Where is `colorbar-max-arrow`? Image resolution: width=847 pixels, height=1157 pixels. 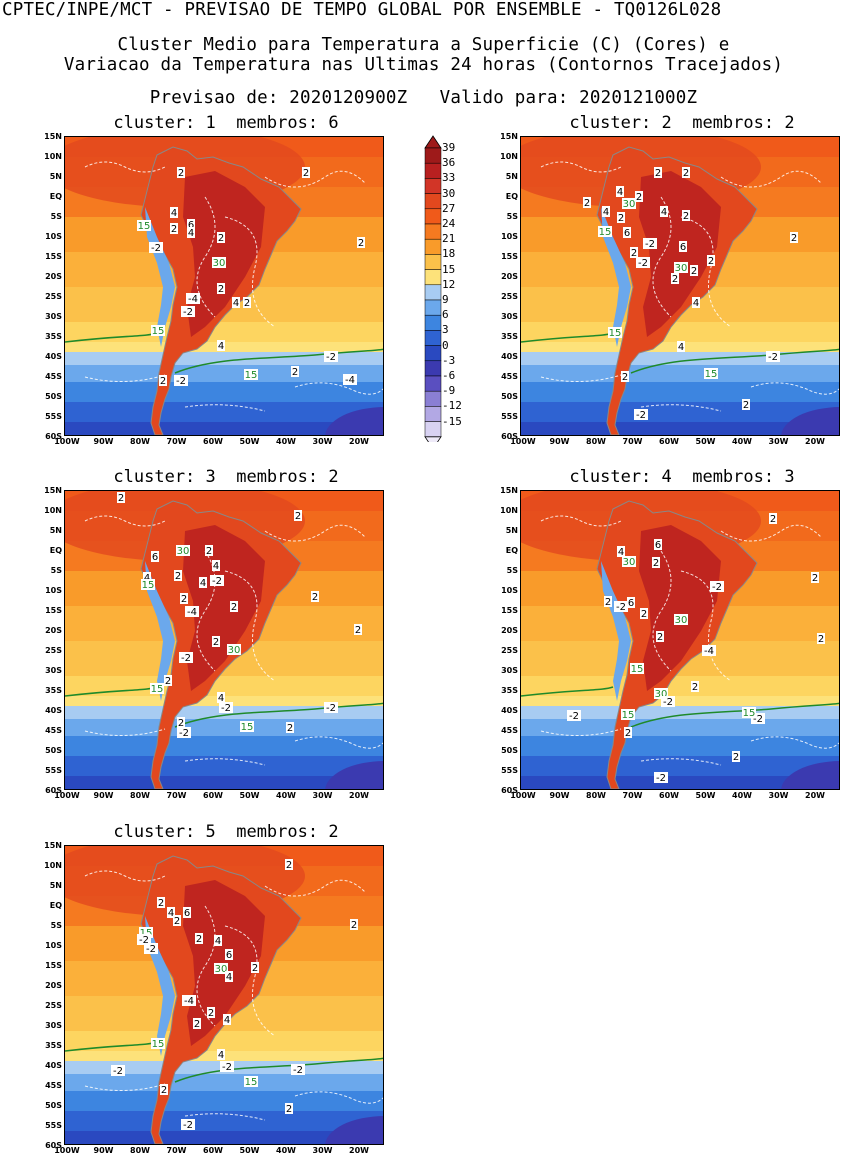
colorbar-max-arrow is located at coordinates (433, 142).